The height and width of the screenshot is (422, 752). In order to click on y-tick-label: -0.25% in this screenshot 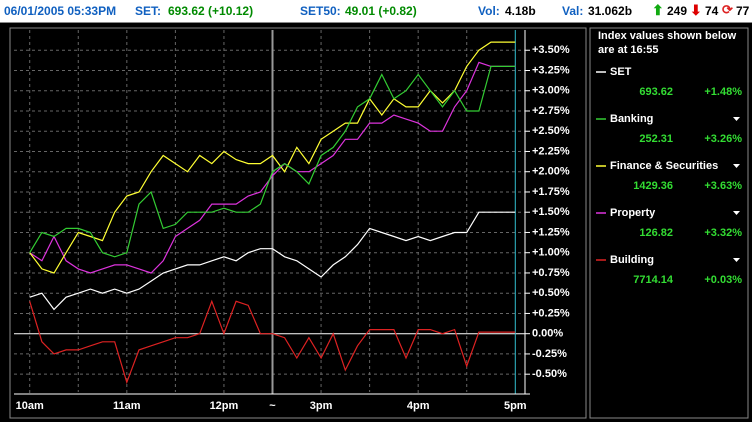, I will do `click(549, 354)`.